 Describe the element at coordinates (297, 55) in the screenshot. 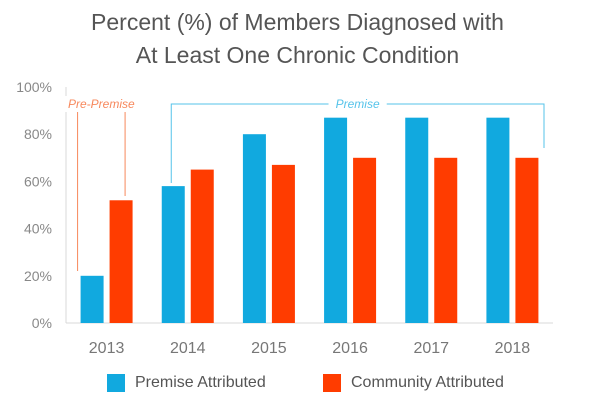

I see `chart-title-line-2: At Least One Chronic Condition` at that location.